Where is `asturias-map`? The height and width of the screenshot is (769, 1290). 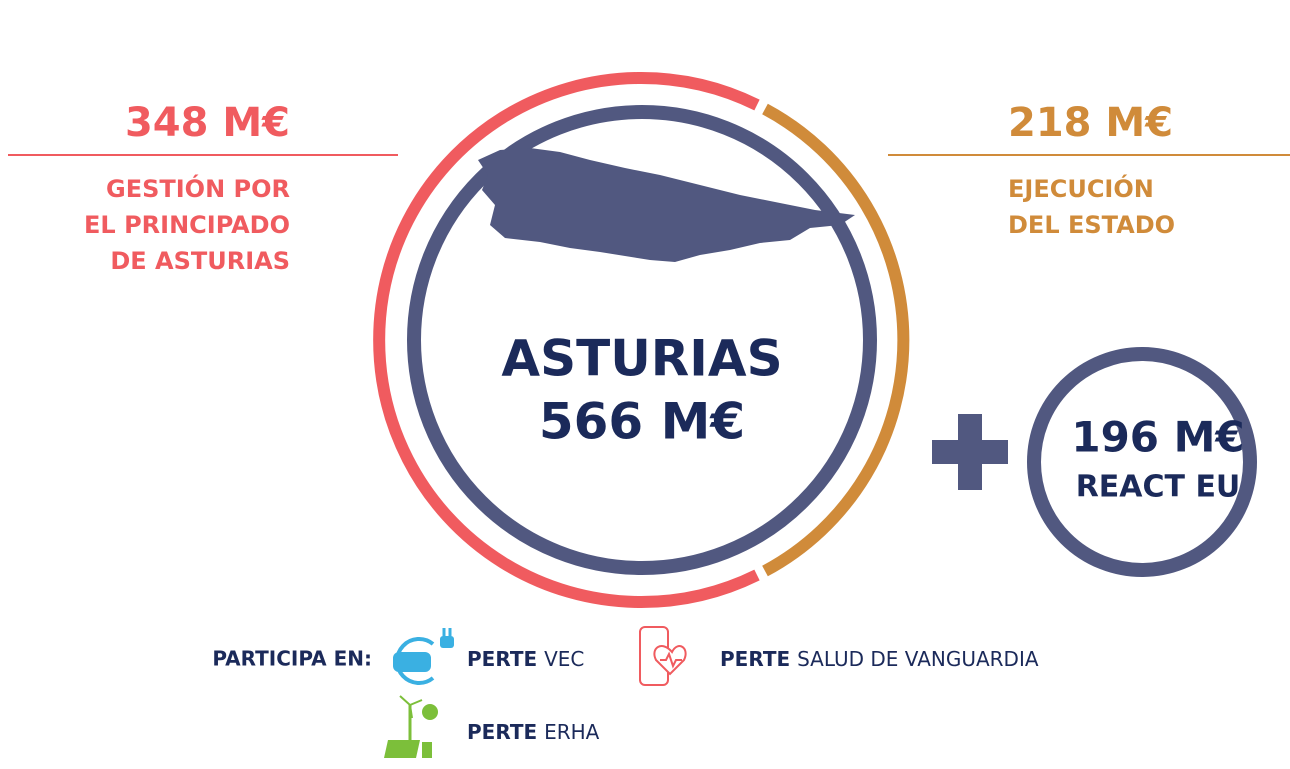 asturias-map is located at coordinates (666, 205).